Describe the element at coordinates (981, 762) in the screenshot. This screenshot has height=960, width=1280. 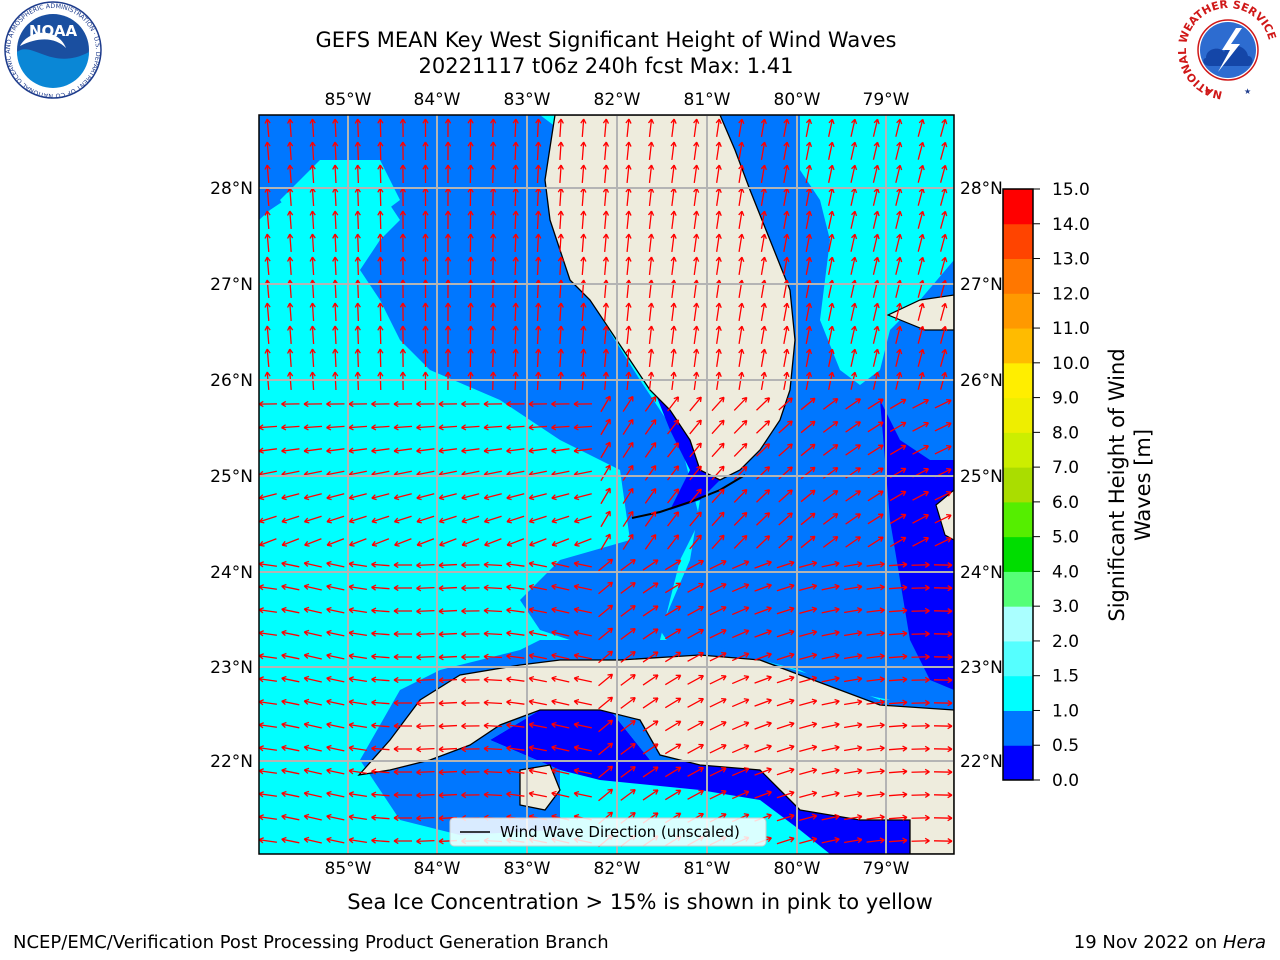
I see `lat-label-right: 22°N` at that location.